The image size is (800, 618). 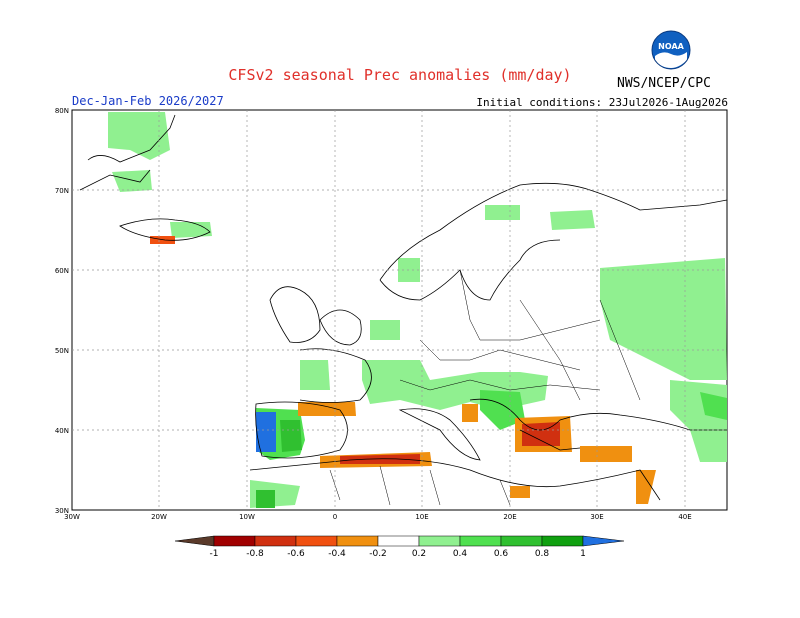 I want to click on colorbar-label: -0.8, so click(x=255, y=554).